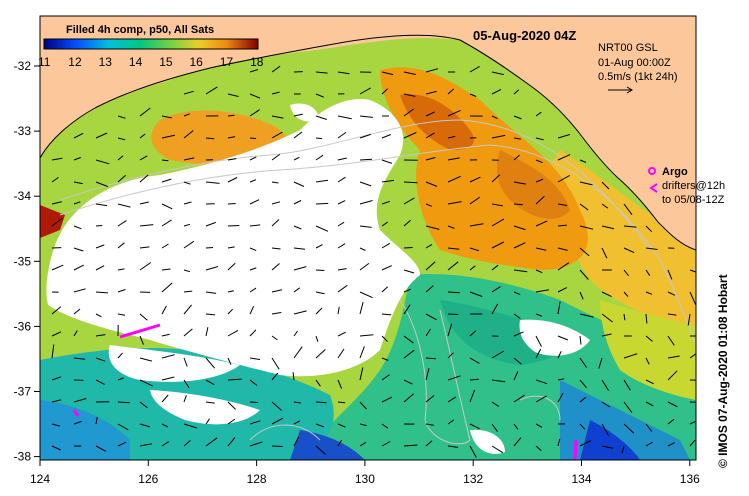 The width and height of the screenshot is (749, 496). Describe the element at coordinates (140, 30) in the screenshot. I see `colorbar-label: Filled 4h comp, p50, All Sats` at that location.